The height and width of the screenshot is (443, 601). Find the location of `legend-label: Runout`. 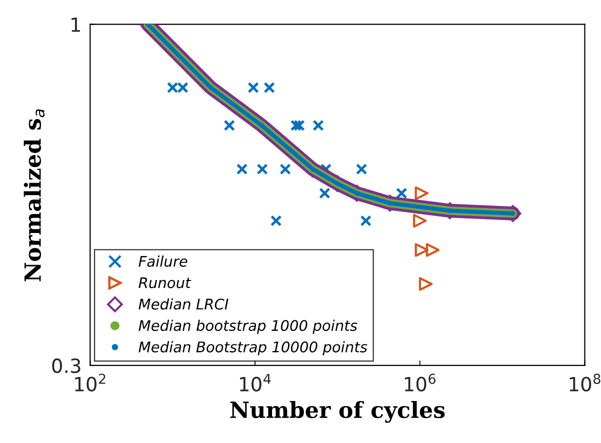

legend-label: Runout is located at coordinates (165, 282).